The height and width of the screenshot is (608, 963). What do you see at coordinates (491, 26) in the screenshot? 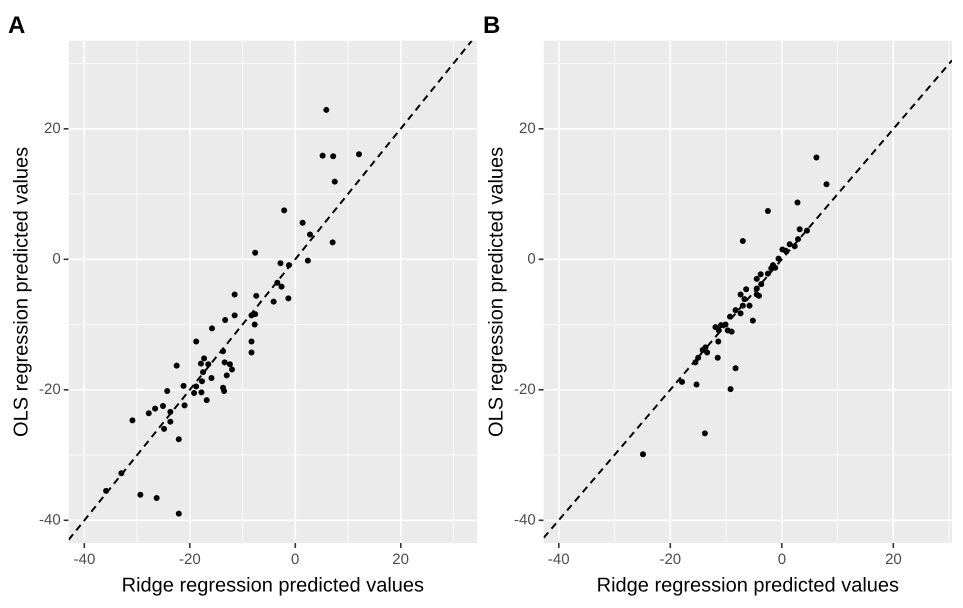
I see `chart-title: B` at bounding box center [491, 26].